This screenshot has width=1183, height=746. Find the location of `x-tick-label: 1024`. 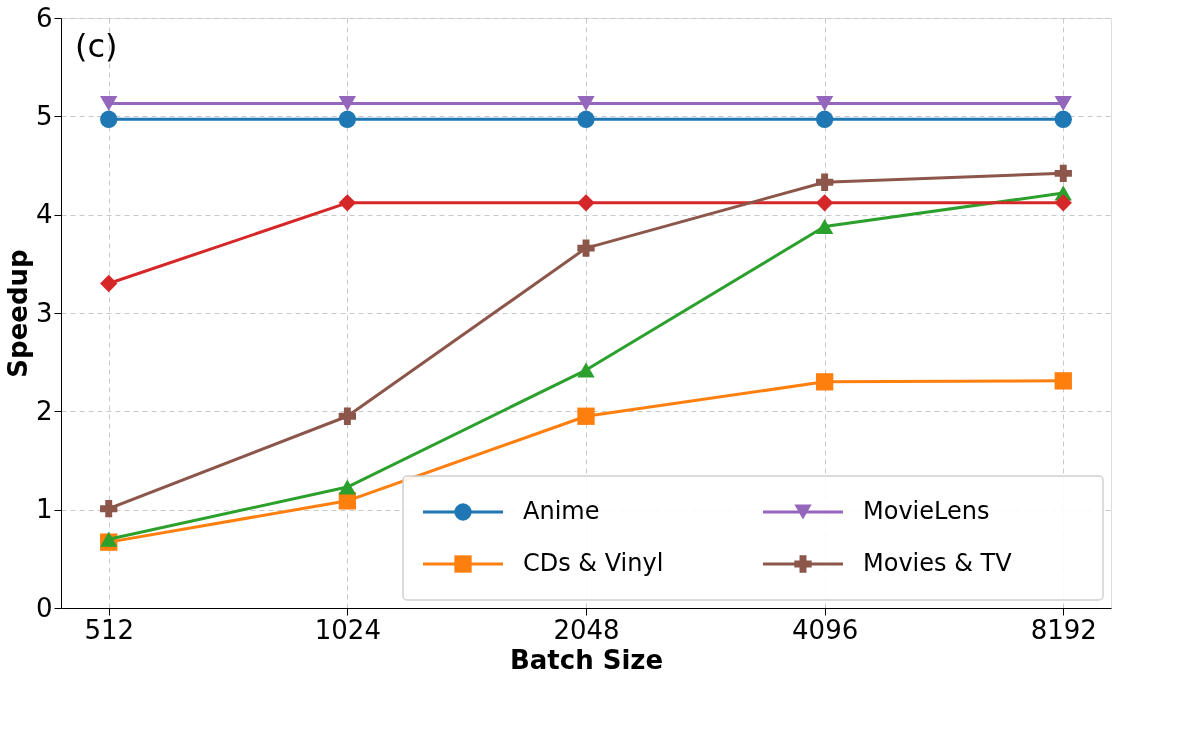

x-tick-label: 1024 is located at coordinates (347, 629).